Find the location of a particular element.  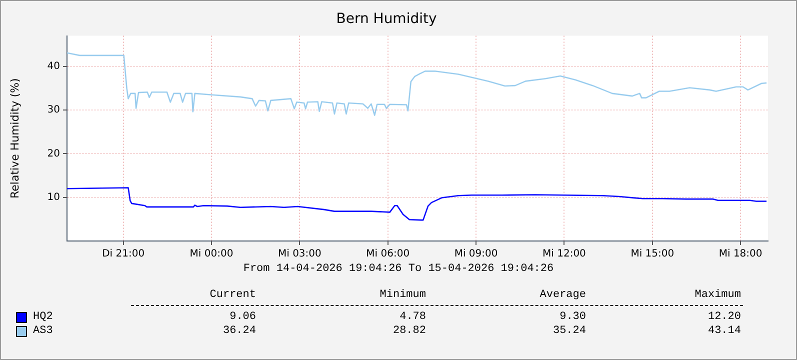

x-tick-label: Mi 06:00 is located at coordinates (388, 254).